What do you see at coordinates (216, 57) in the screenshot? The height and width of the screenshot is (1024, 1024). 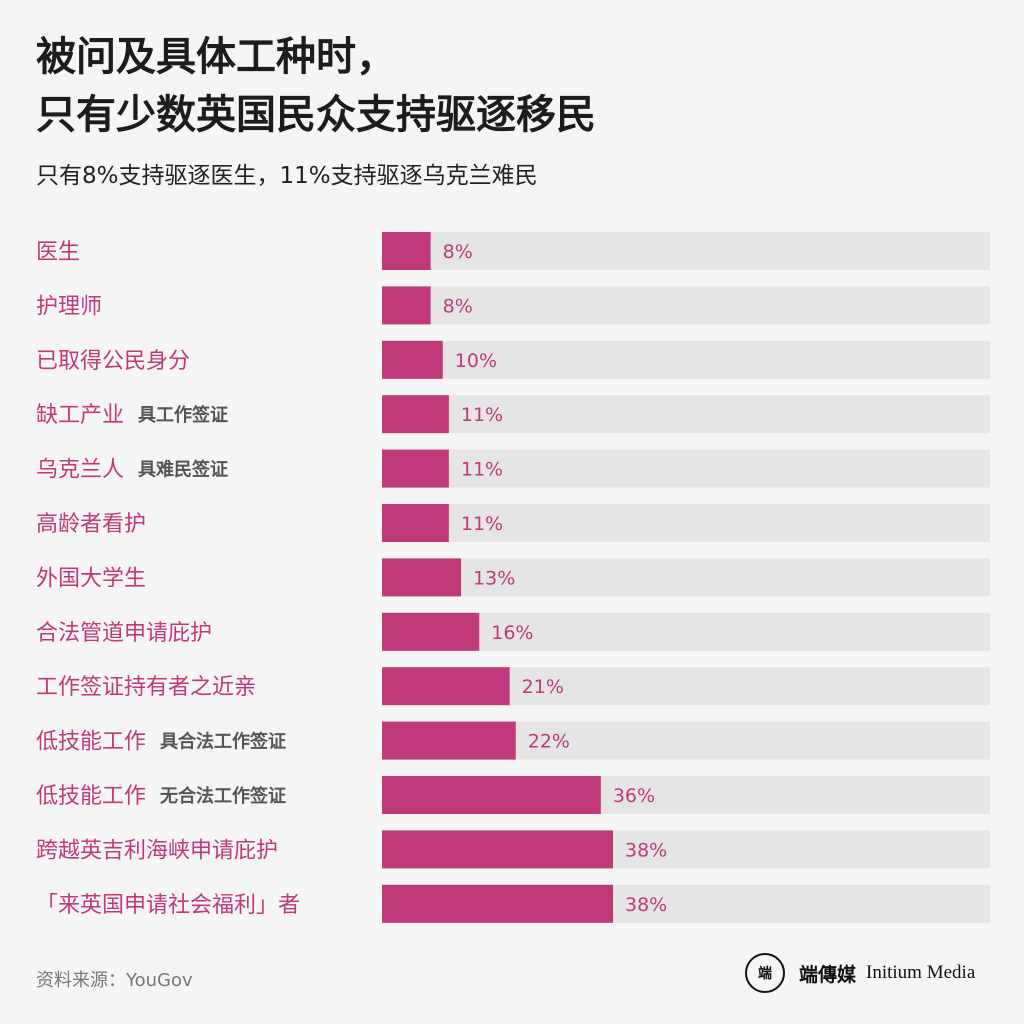 I see `title-line-1: 被问及具体工种时，` at bounding box center [216, 57].